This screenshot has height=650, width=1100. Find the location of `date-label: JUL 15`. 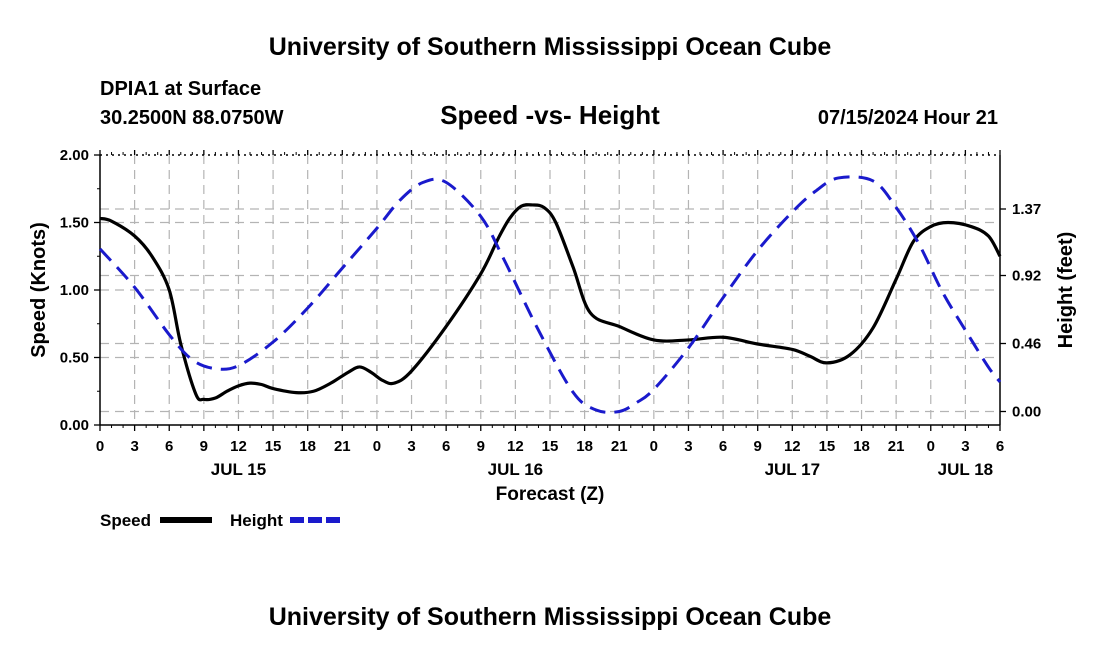

date-label: JUL 15 is located at coordinates (238, 469).